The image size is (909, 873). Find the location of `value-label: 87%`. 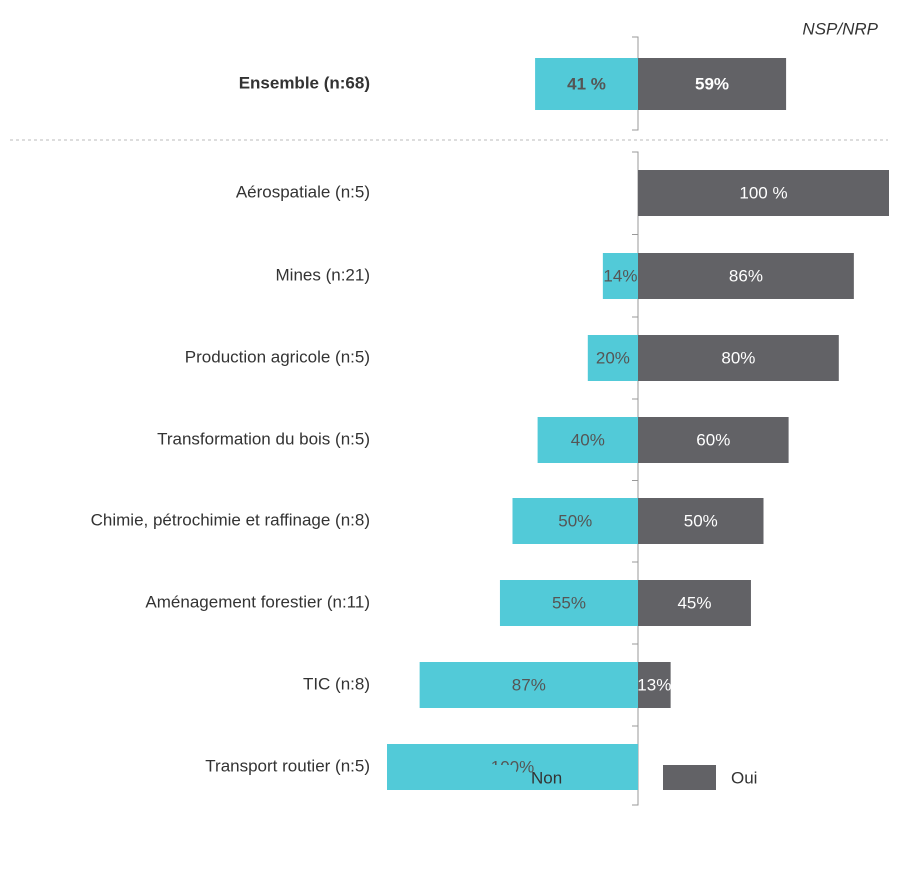

value-label: 87% is located at coordinates (529, 684).